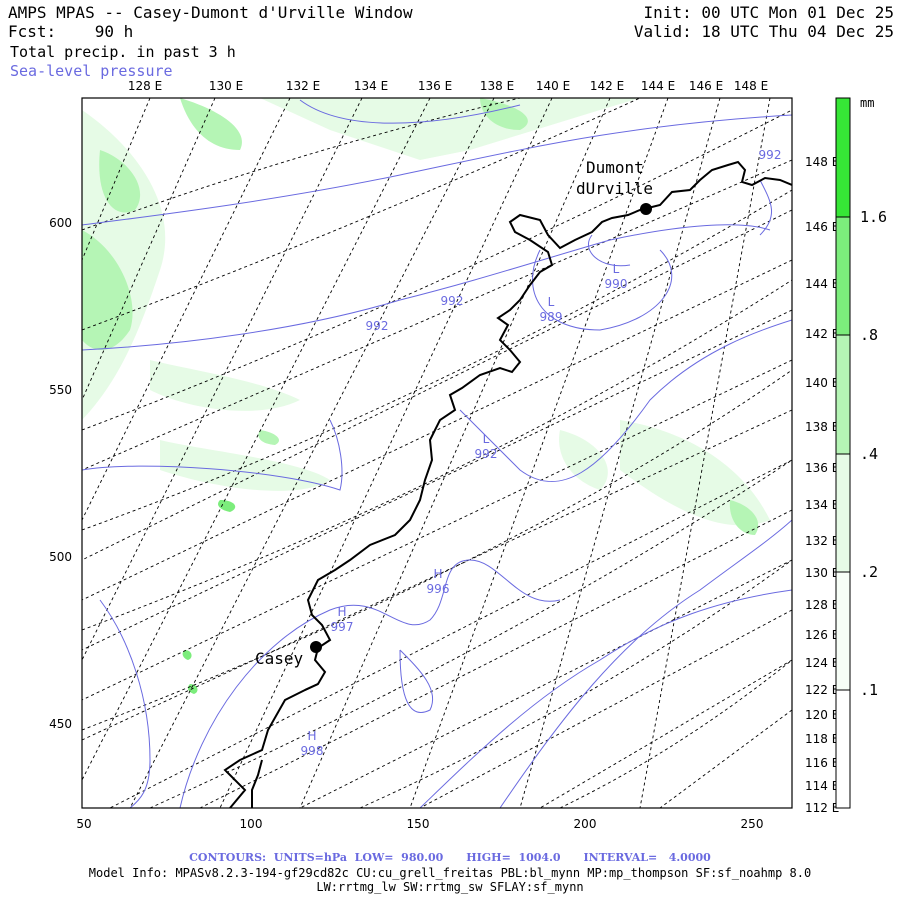 The image size is (900, 900). Describe the element at coordinates (822, 663) in the screenshot. I see `lon-right-label: 124 E` at that location.